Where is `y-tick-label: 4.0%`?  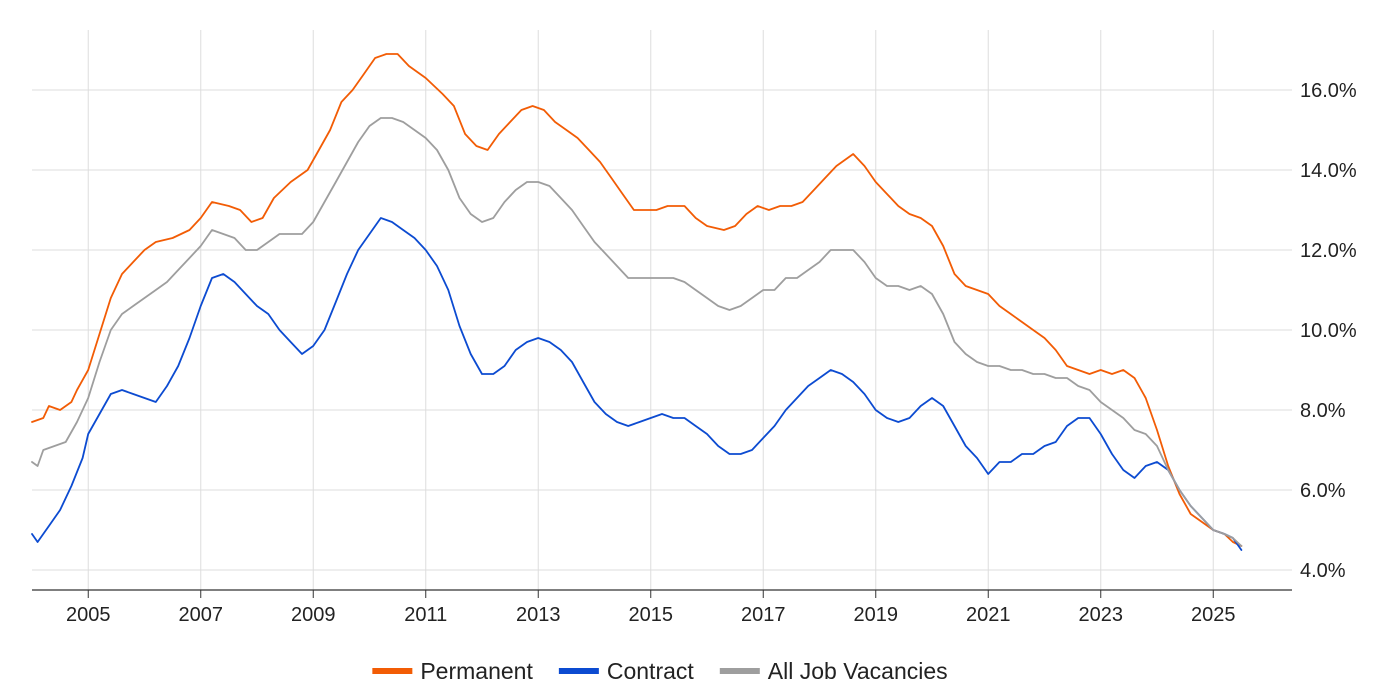 y-tick-label: 4.0% is located at coordinates (1323, 571).